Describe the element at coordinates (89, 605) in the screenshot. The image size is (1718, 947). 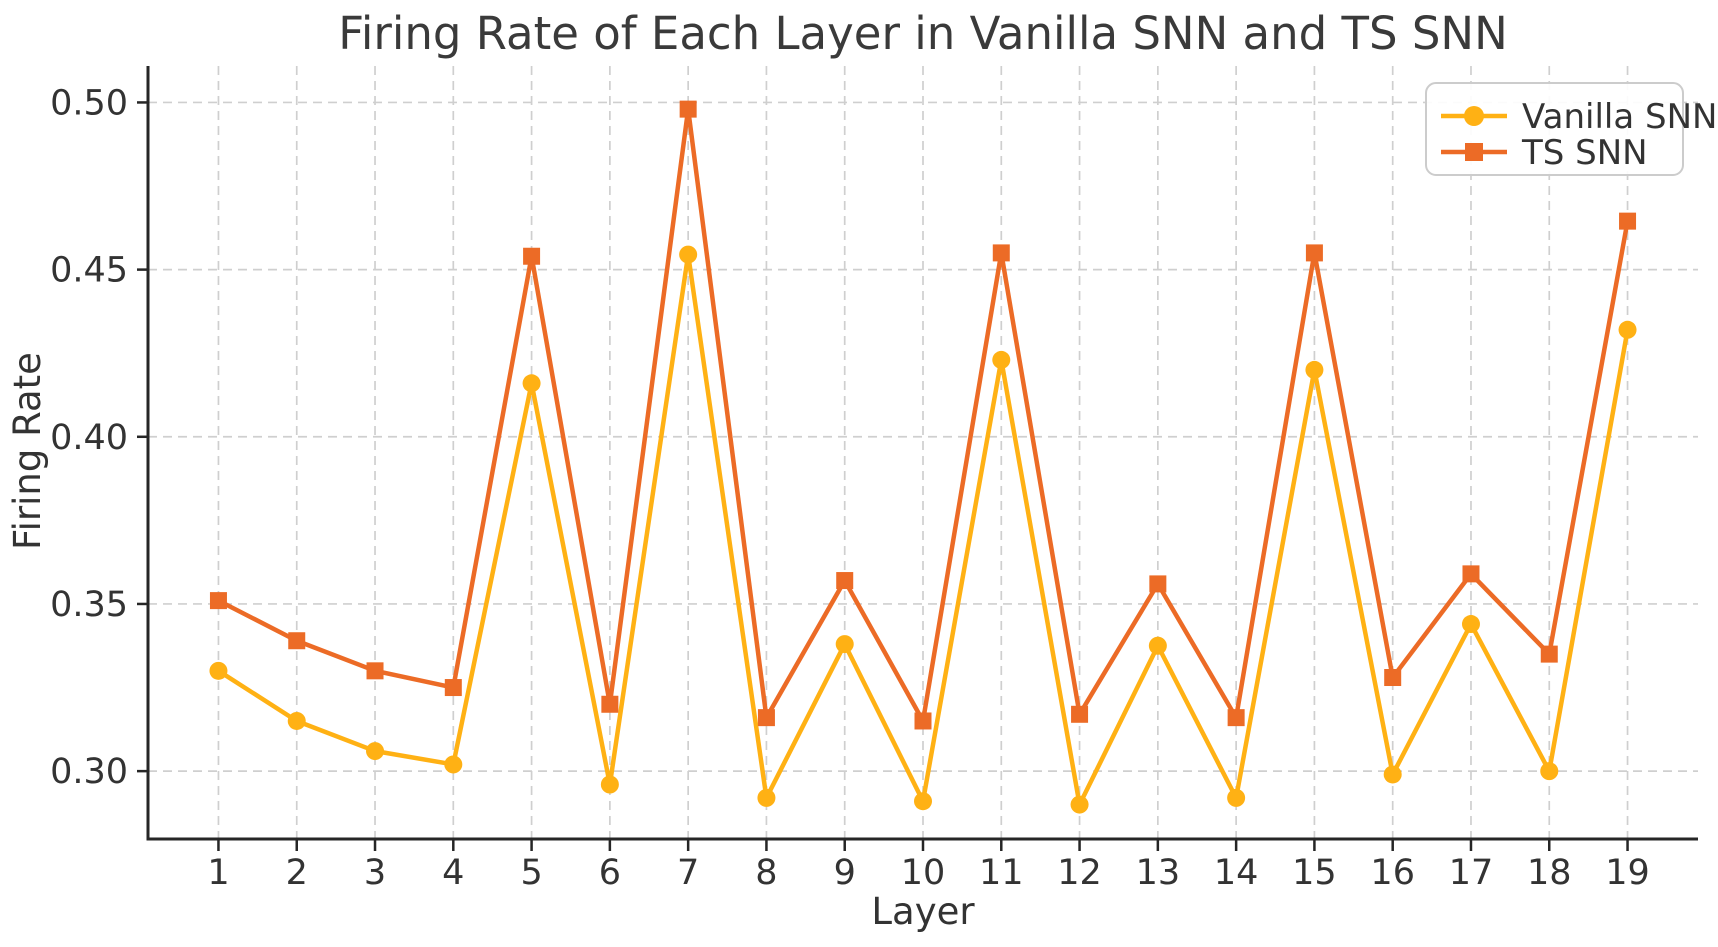
I see `y-tick-label: 0.35` at that location.